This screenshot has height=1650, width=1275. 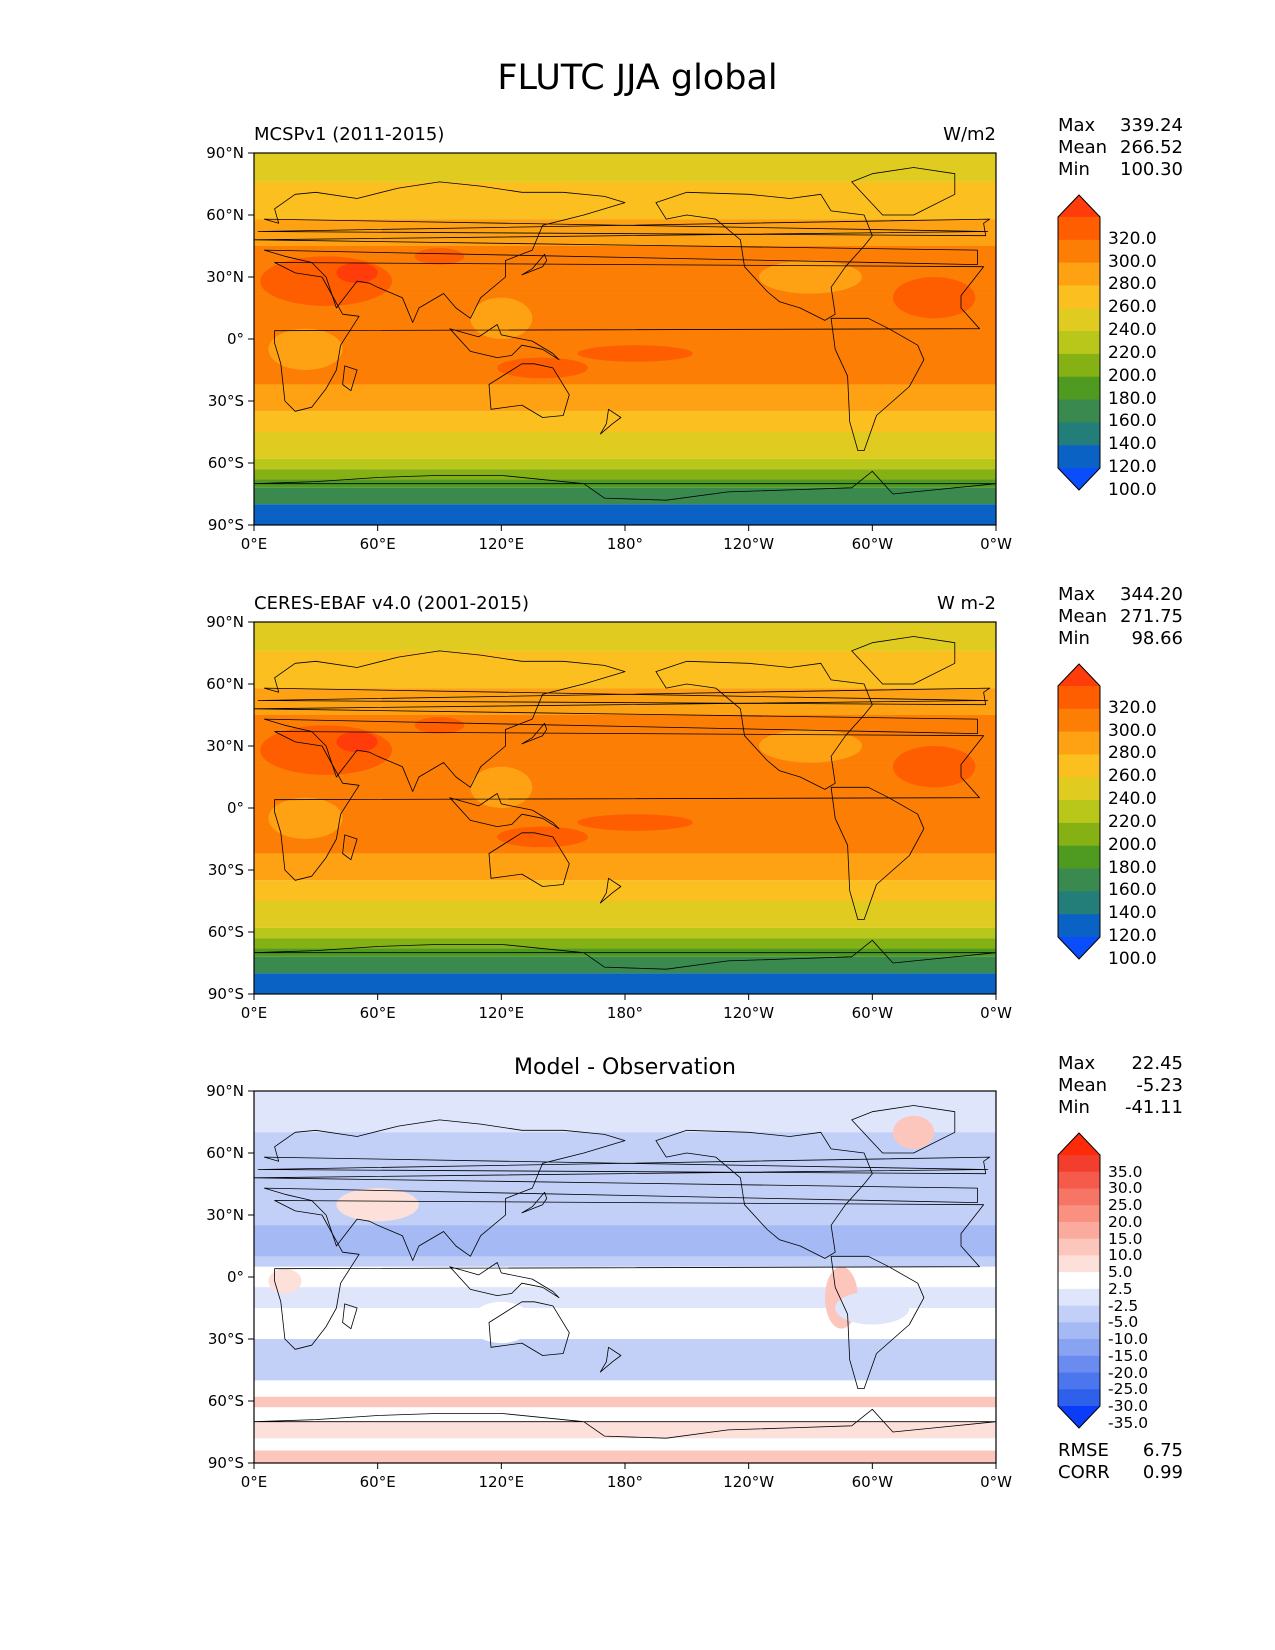 What do you see at coordinates (1151, 594) in the screenshot?
I see `stats-value: 344.20` at bounding box center [1151, 594].